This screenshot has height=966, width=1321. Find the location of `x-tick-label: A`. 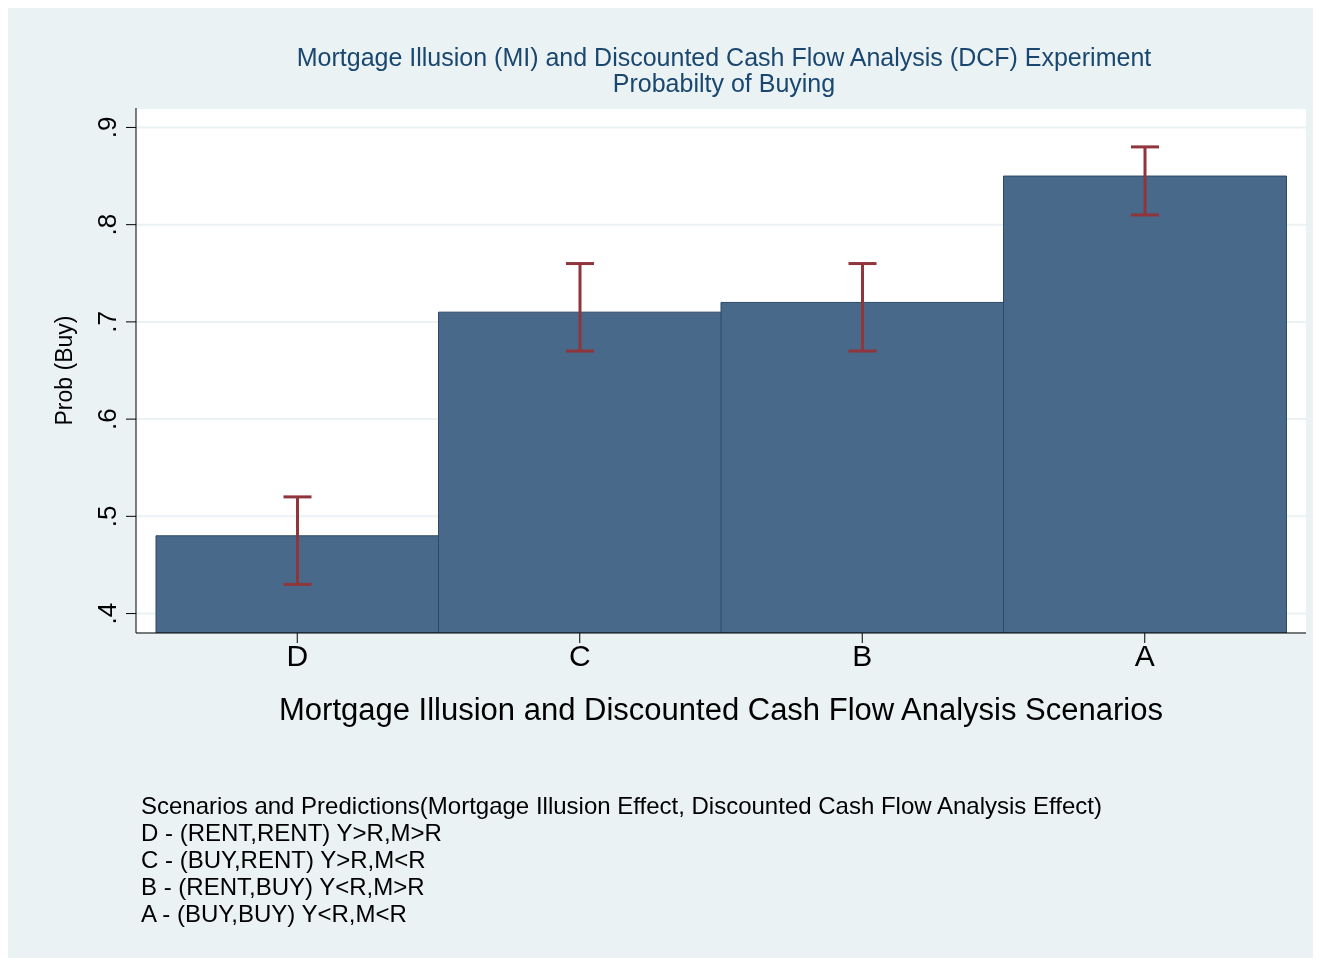

x-tick-label: A is located at coordinates (1144, 656).